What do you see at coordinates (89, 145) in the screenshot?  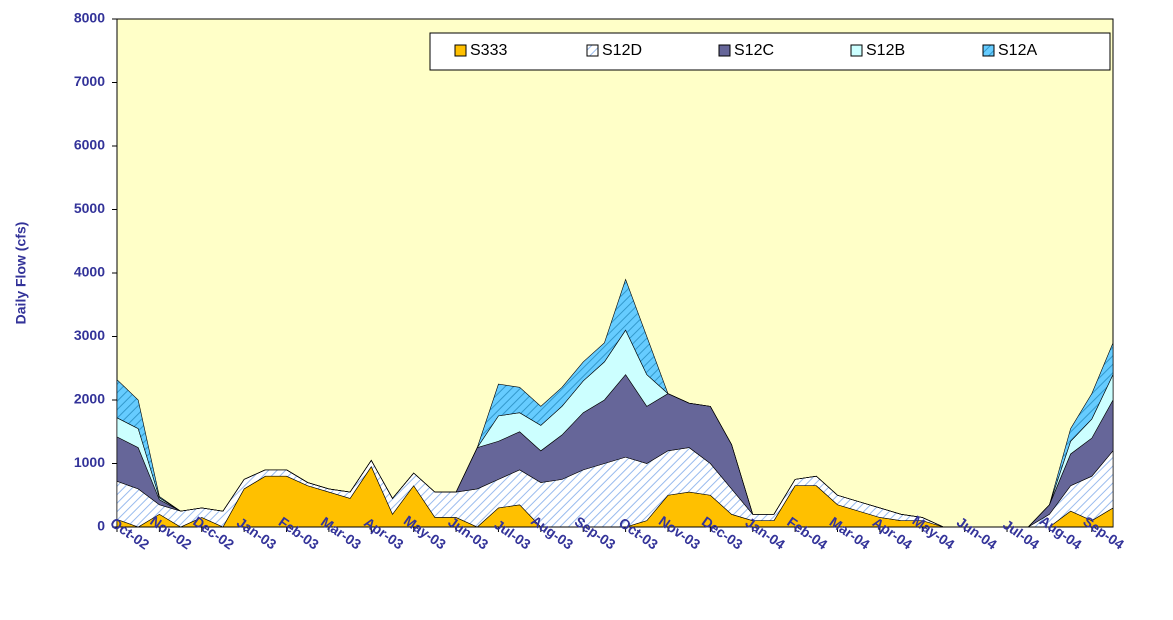 I see `y-tick-label: 6000` at bounding box center [89, 145].